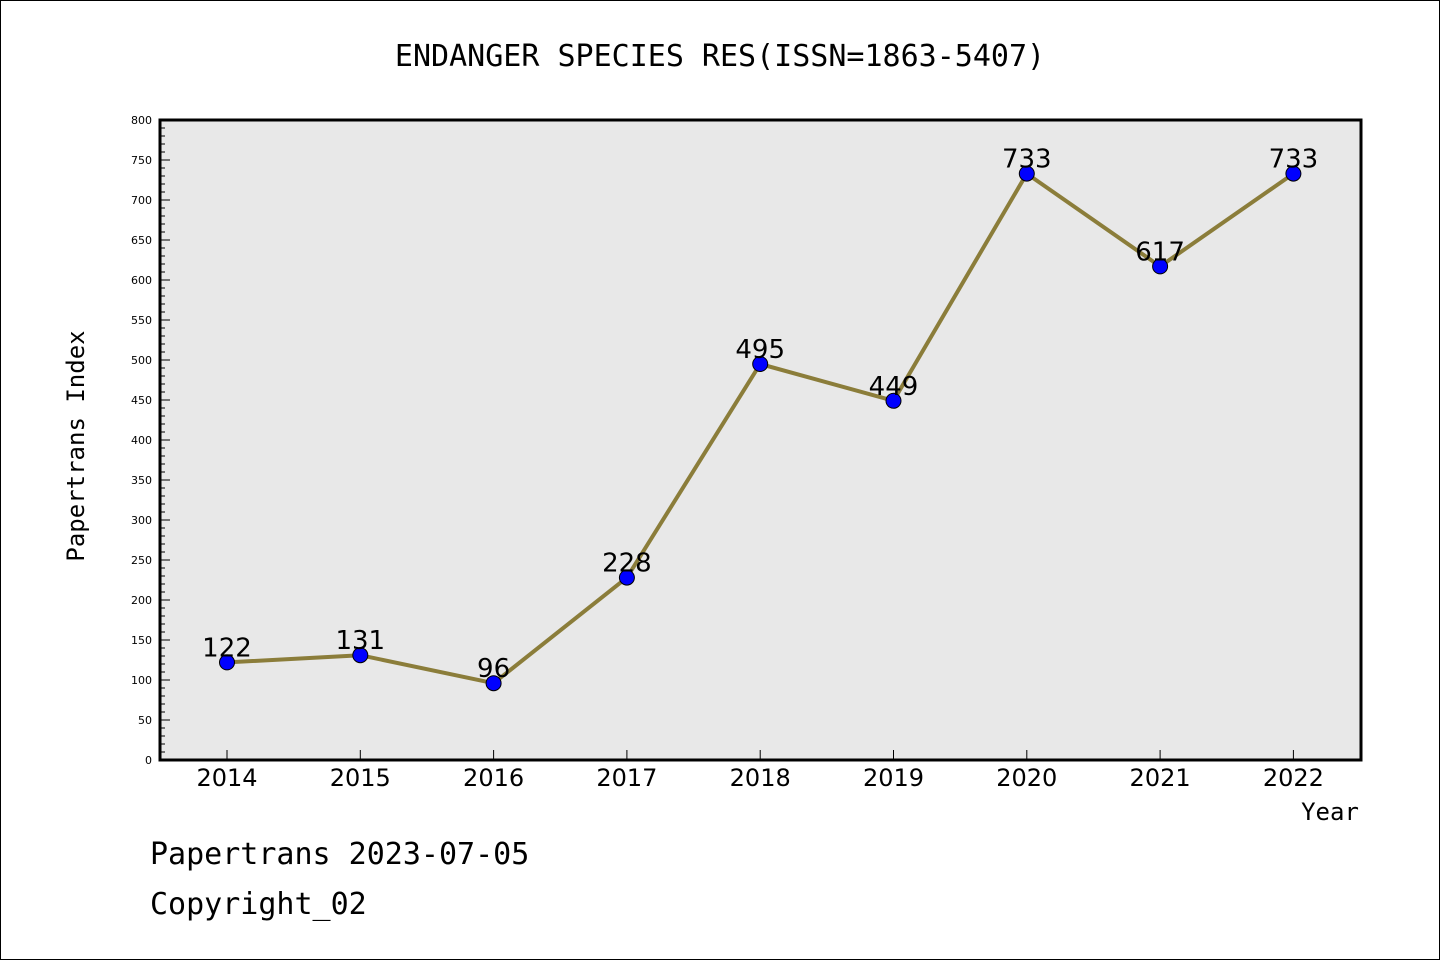  Describe the element at coordinates (145, 720) in the screenshot. I see `y-tick-label: 50` at that location.